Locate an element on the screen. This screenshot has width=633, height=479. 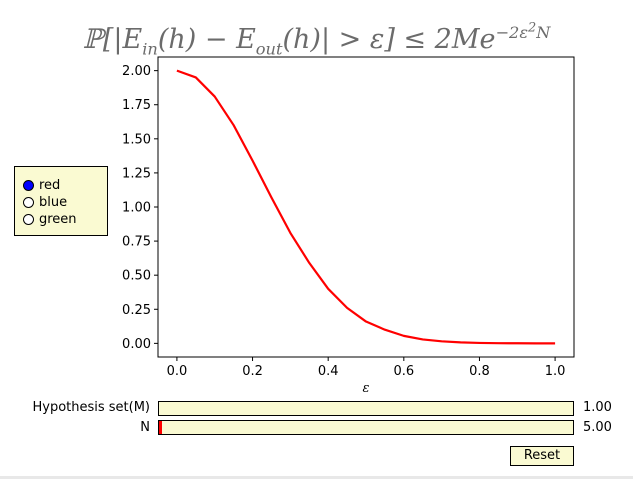
x-tick-label: 0.2 is located at coordinates (252, 371).